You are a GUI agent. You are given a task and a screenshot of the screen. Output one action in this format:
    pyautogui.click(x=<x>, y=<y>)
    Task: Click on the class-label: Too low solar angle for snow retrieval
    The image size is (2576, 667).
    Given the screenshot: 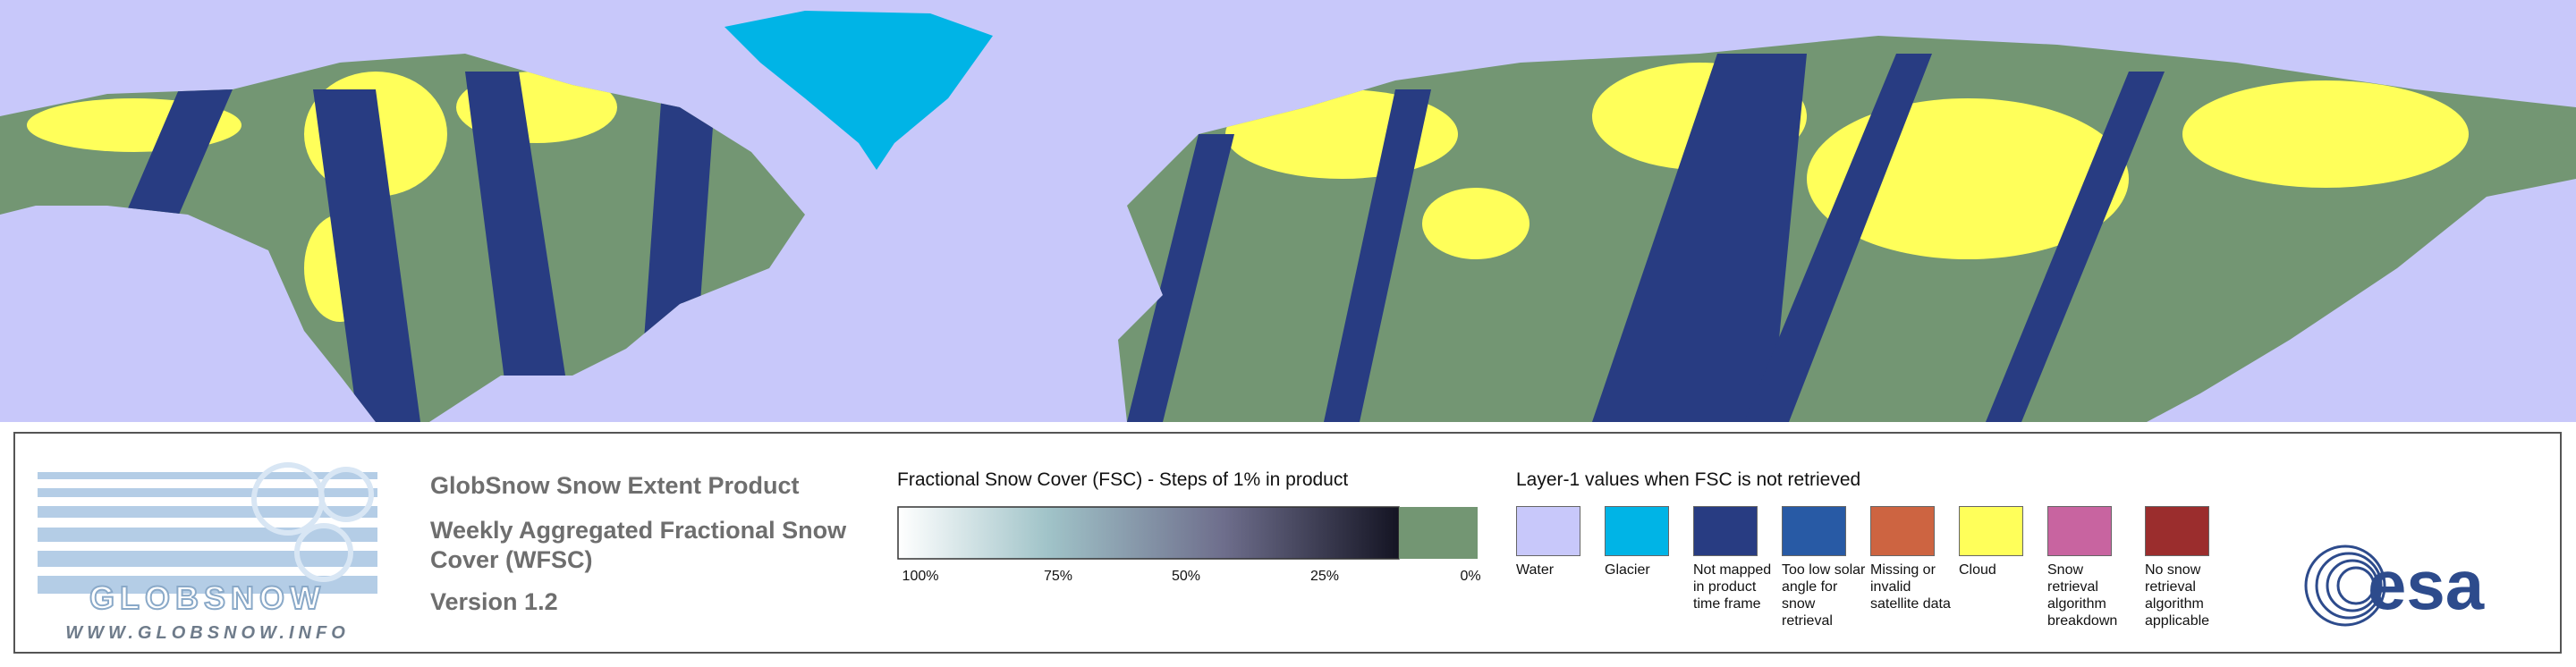 What is the action you would take?
    pyautogui.click(x=1824, y=595)
    